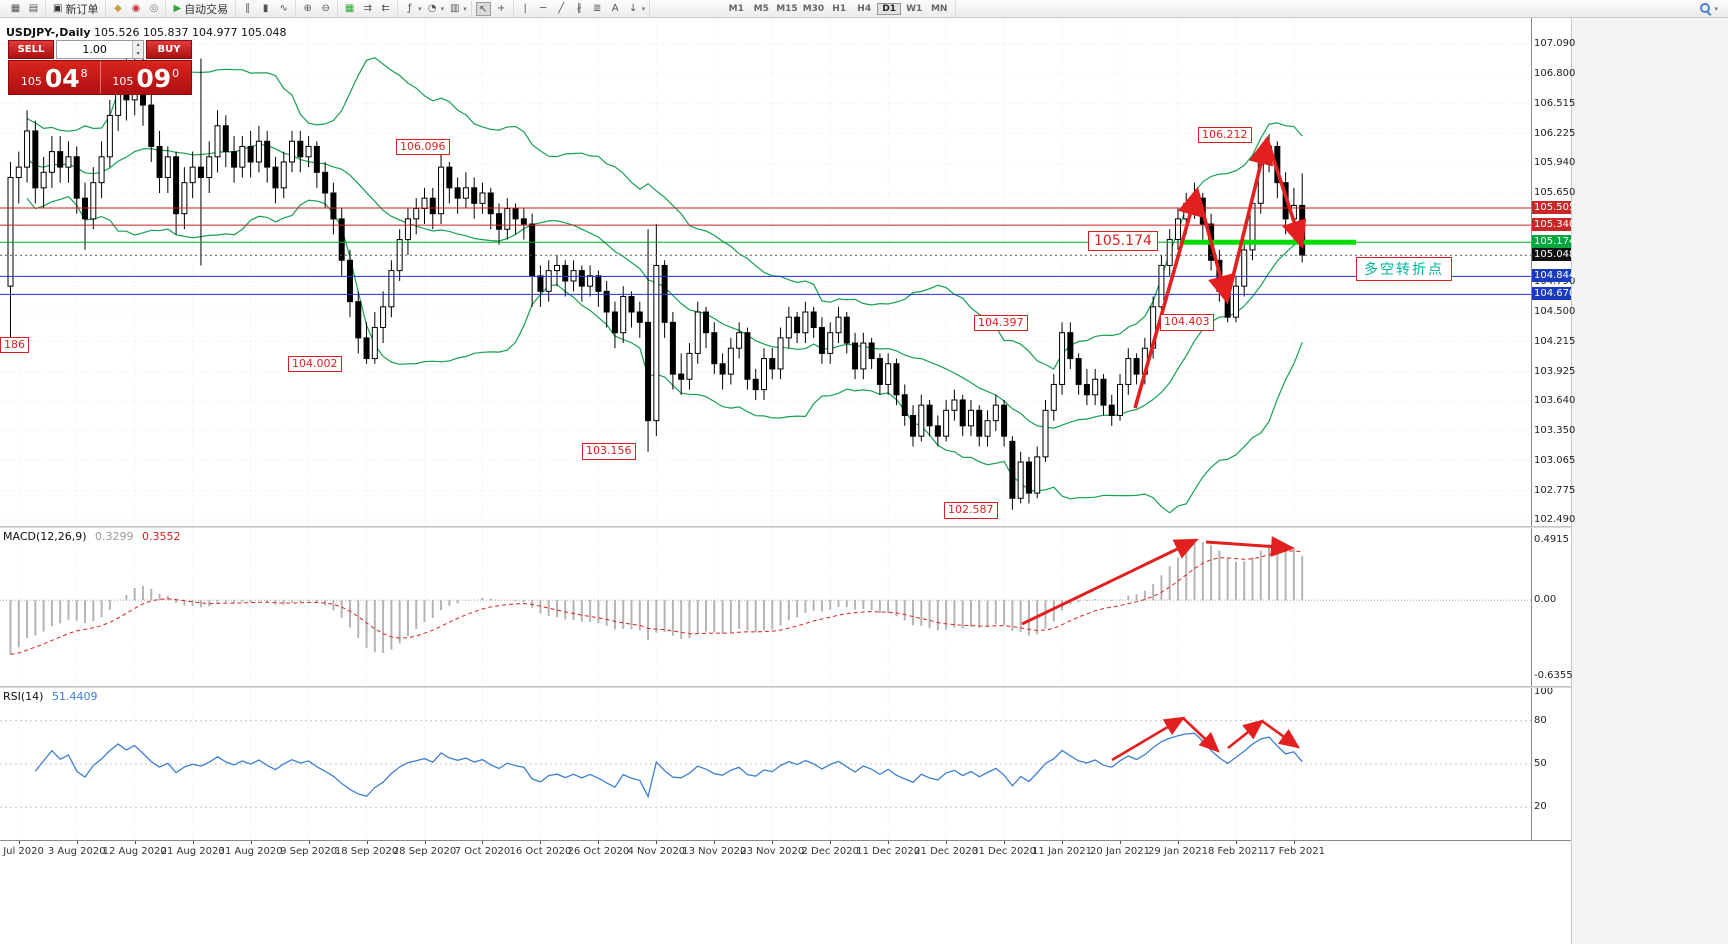 Image resolution: width=1728 pixels, height=944 pixels. I want to click on arrows-tool-icon: ↓, so click(633, 8).